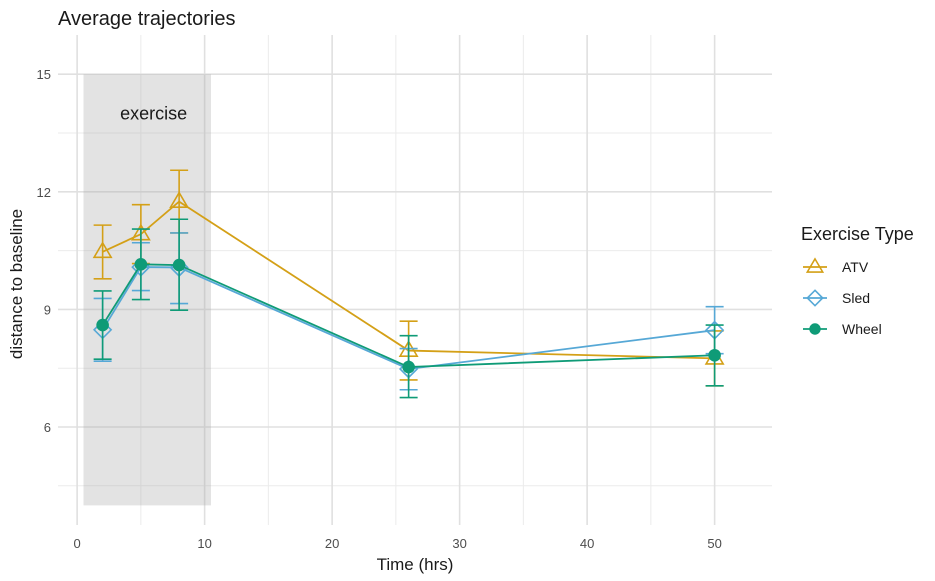 The image size is (935, 581). What do you see at coordinates (857, 234) in the screenshot?
I see `legend-title: Exercise Type` at bounding box center [857, 234].